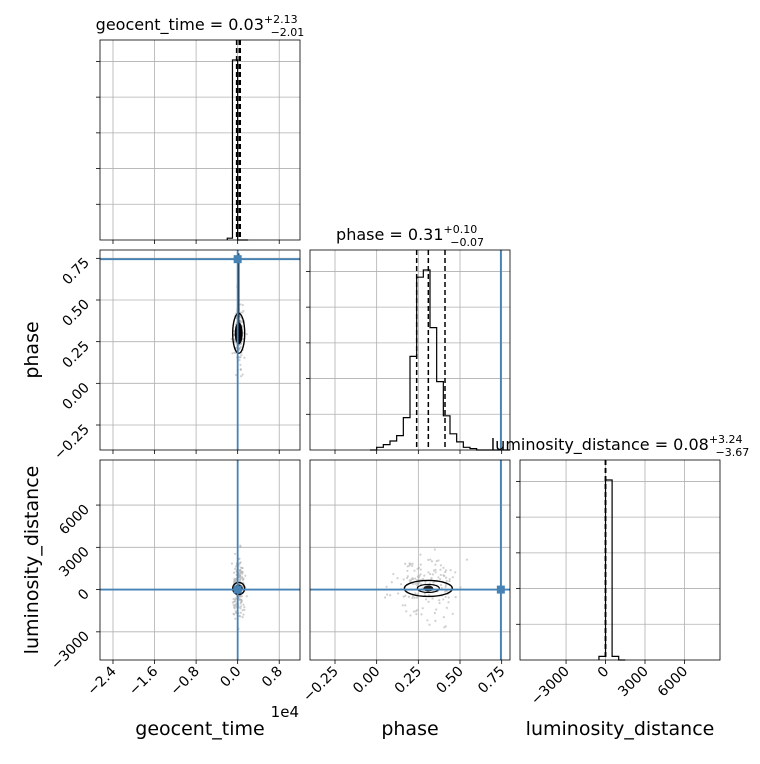  I want to click on panel-title-phase: phase = 0.31+0.10 −0.07, so click(410, 236).